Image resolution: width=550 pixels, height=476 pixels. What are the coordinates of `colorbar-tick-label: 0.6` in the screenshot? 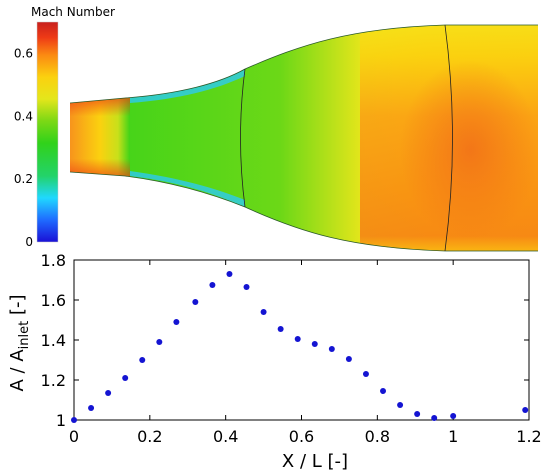 It's located at (23, 53).